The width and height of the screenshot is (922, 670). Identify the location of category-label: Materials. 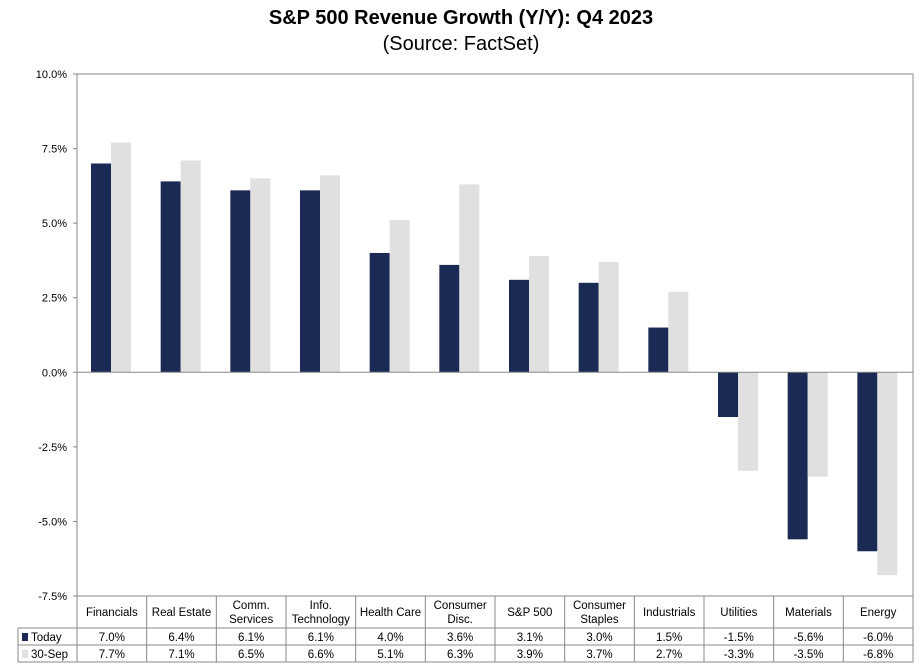
(808, 613).